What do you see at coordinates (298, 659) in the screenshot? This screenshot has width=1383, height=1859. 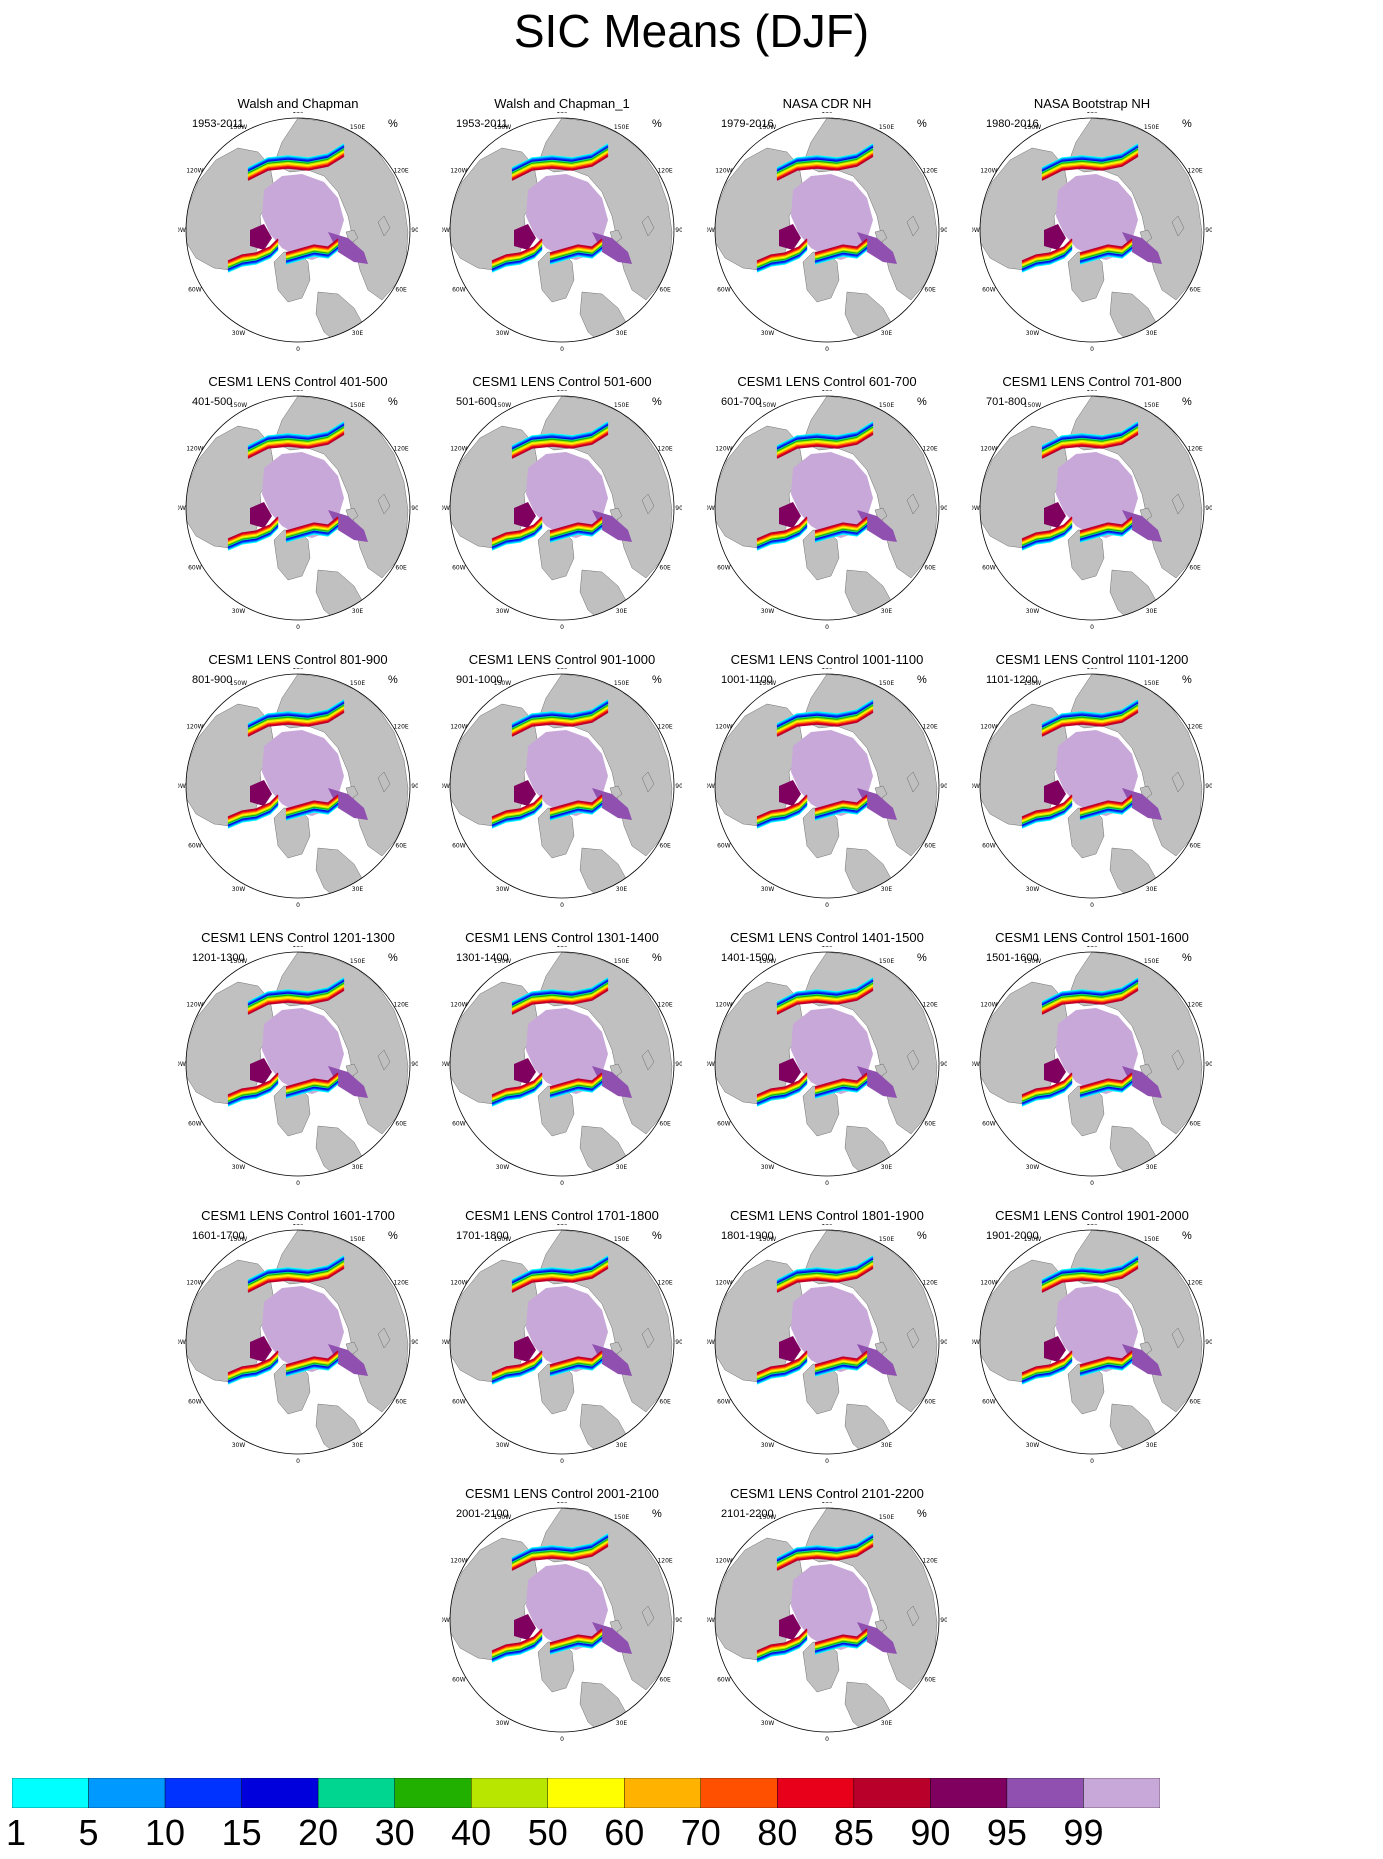 I see `panel-title: CESM1 LENS Control 801-900` at bounding box center [298, 659].